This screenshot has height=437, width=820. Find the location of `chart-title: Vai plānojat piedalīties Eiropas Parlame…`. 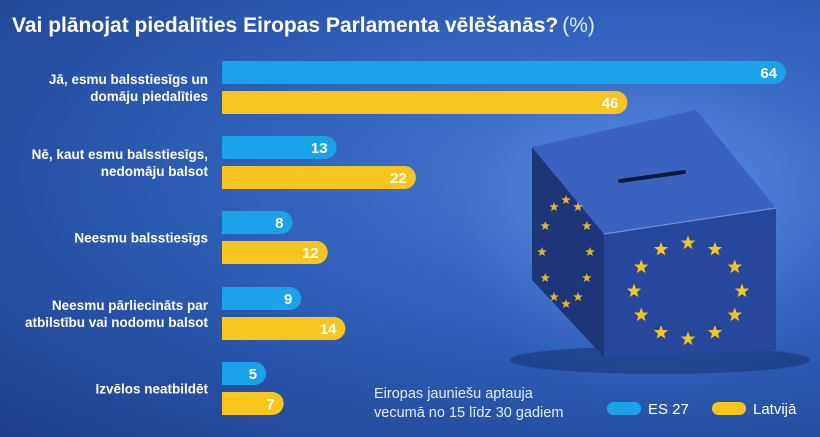

chart-title: Vai plānojat piedalīties Eiropas Parlame… is located at coordinates (303, 26).